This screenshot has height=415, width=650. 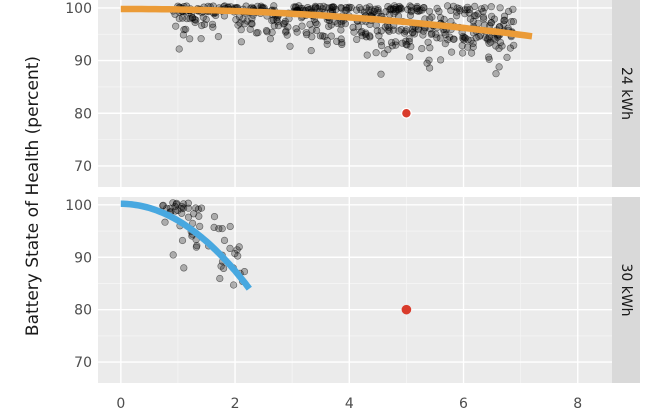 I want to click on x-tick-label: 2, so click(x=235, y=404).